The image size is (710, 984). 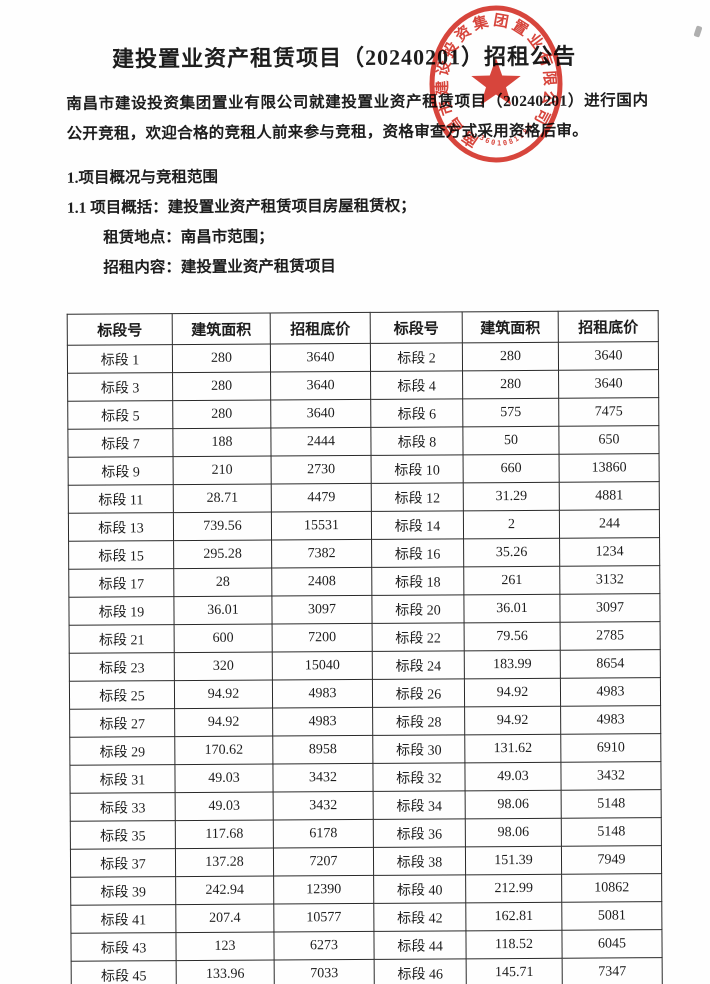 I want to click on area-cell: 295.28, so click(x=222, y=554).